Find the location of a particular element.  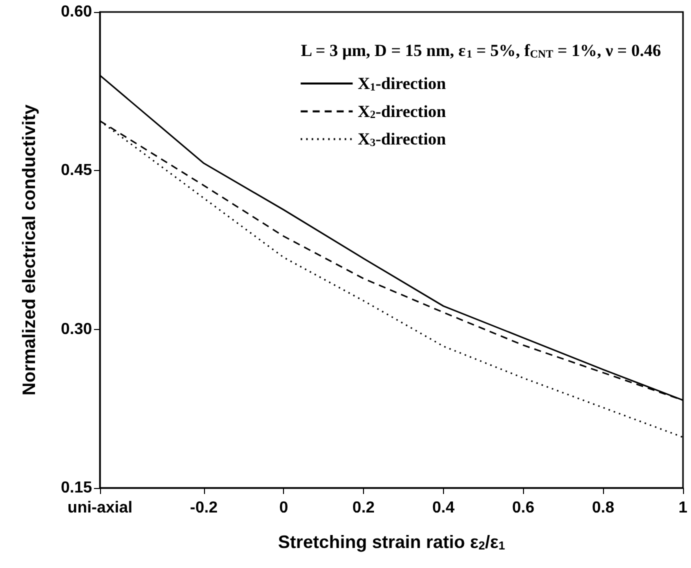

y-tick-label: 0.30 is located at coordinates (76, 329).